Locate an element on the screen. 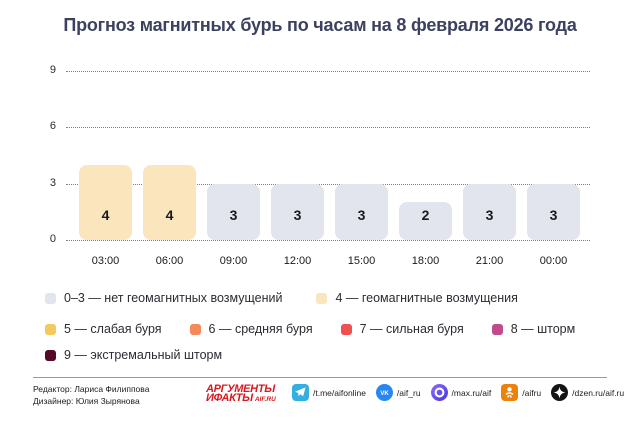 Image resolution: width=640 pixels, height=424 pixels. max-icon is located at coordinates (439, 392).